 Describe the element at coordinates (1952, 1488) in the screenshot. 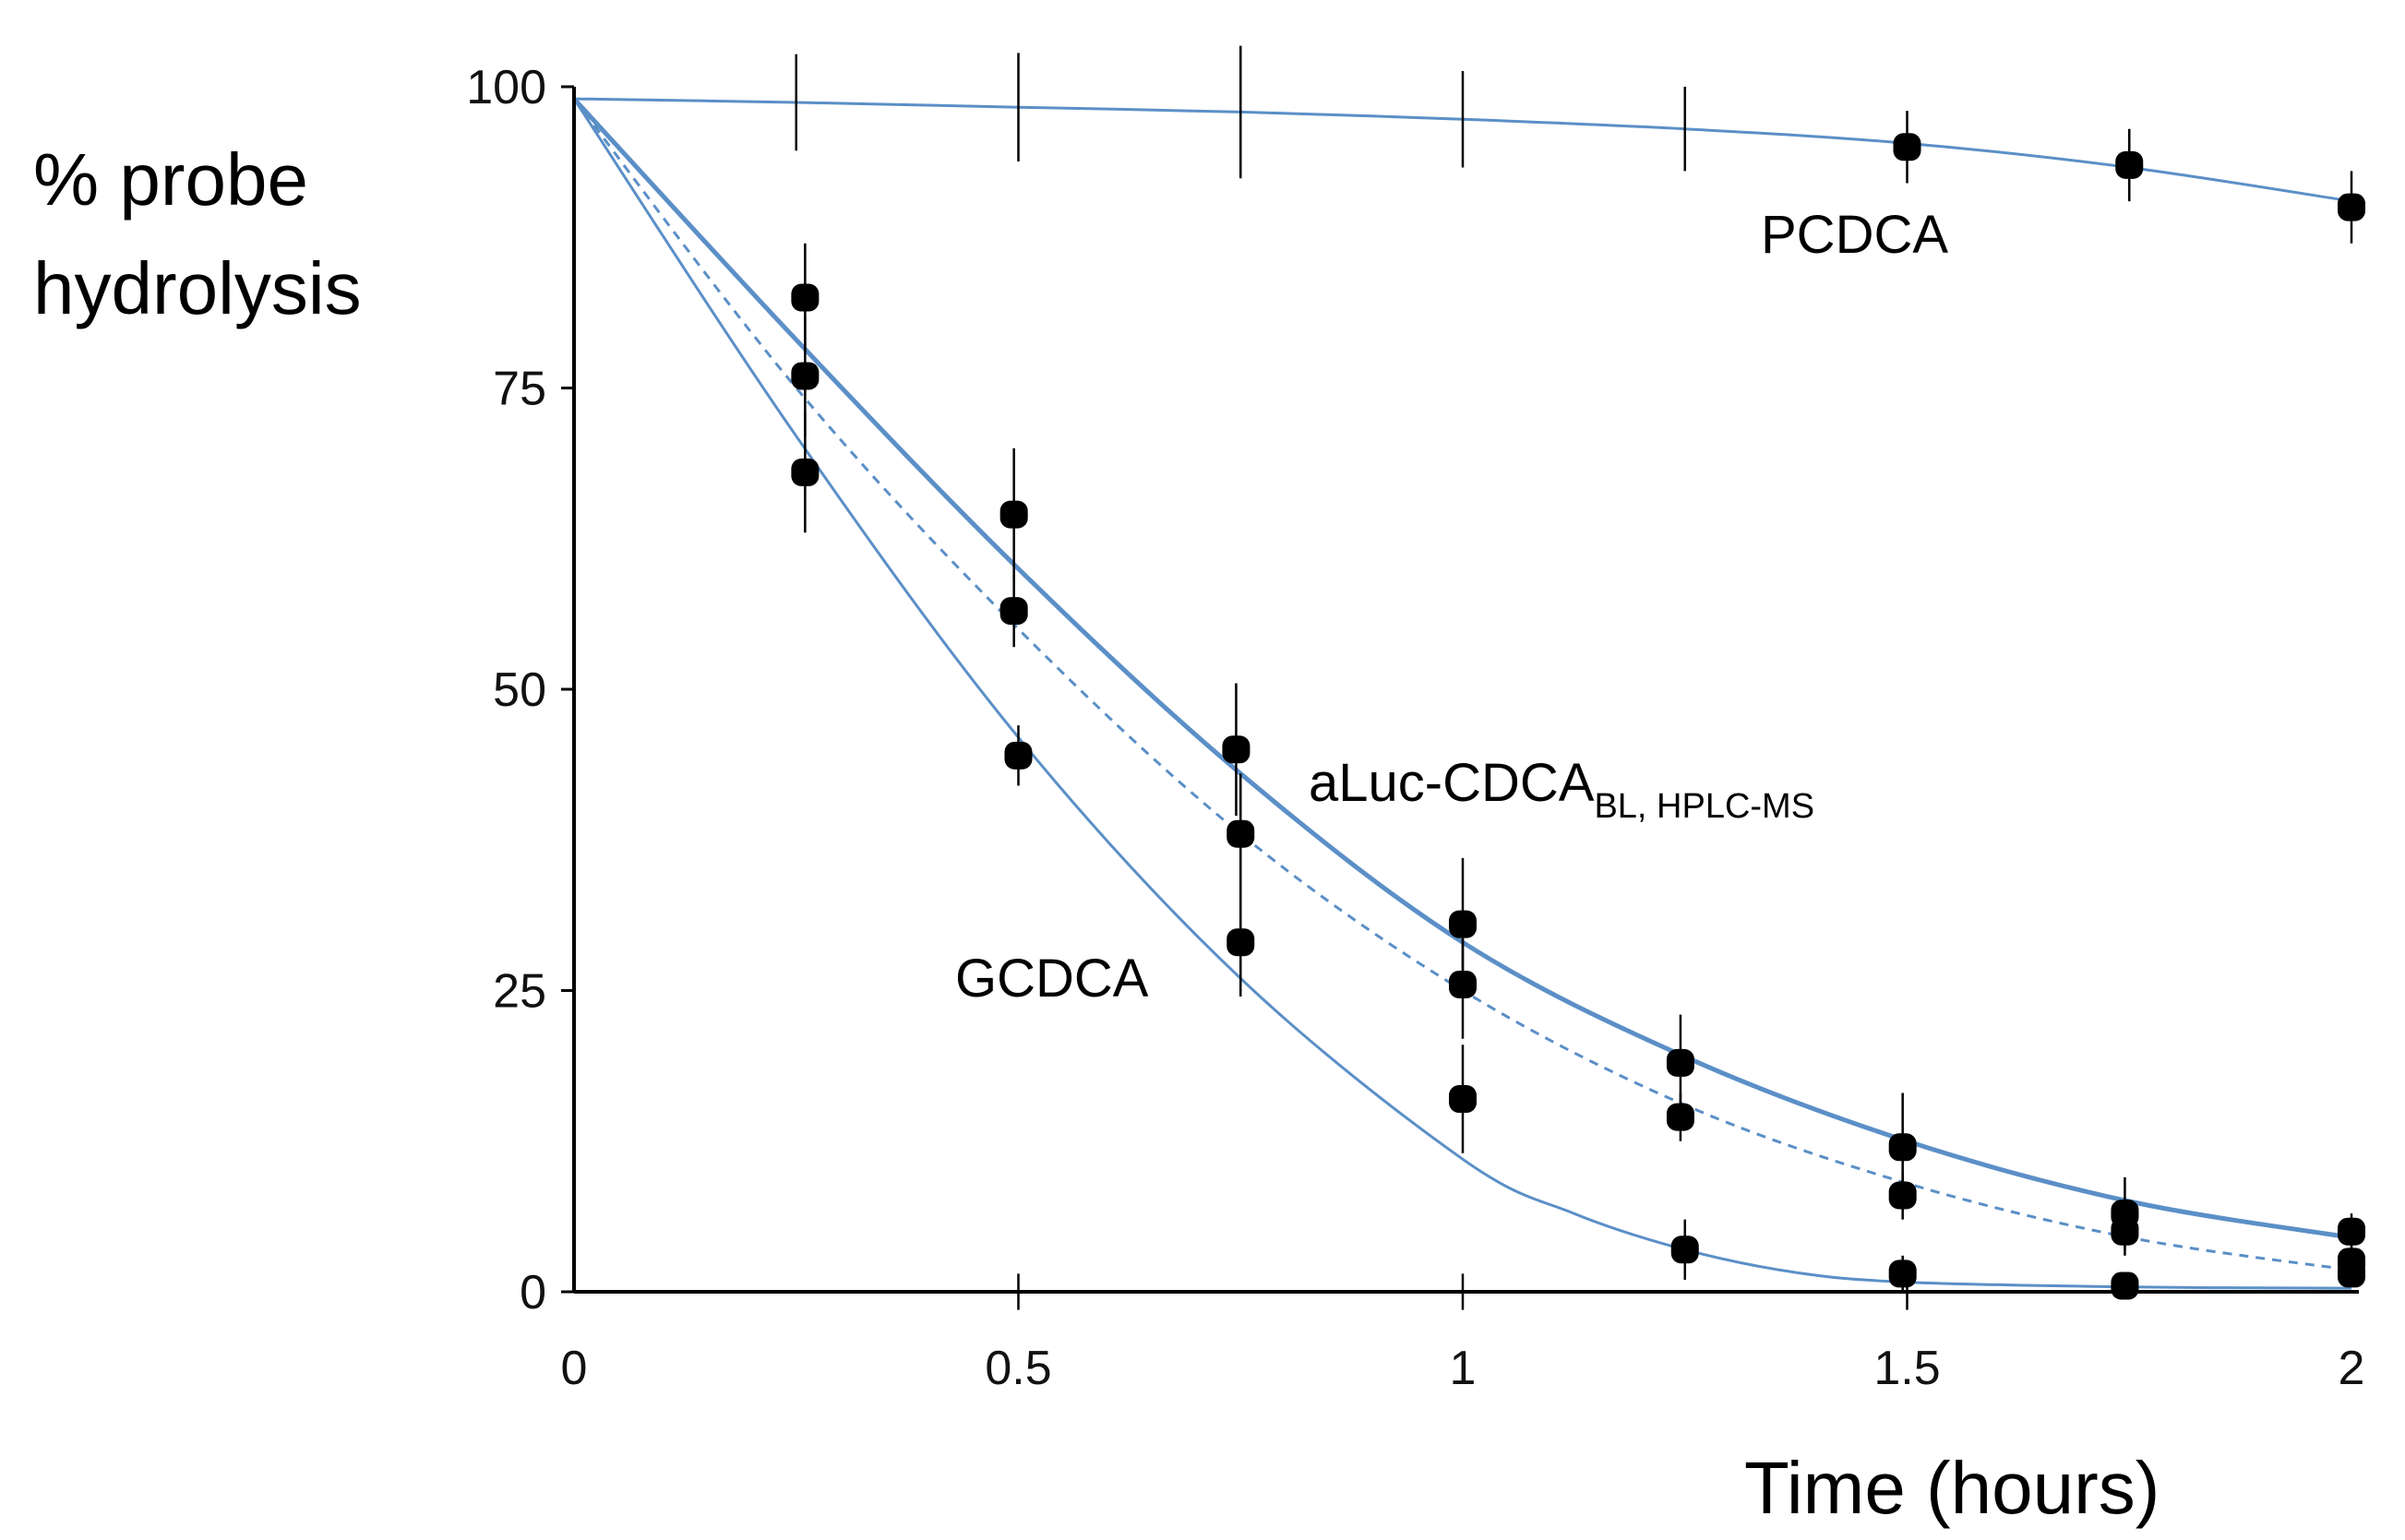

I see `x-axis-label: Time (hours)` at that location.